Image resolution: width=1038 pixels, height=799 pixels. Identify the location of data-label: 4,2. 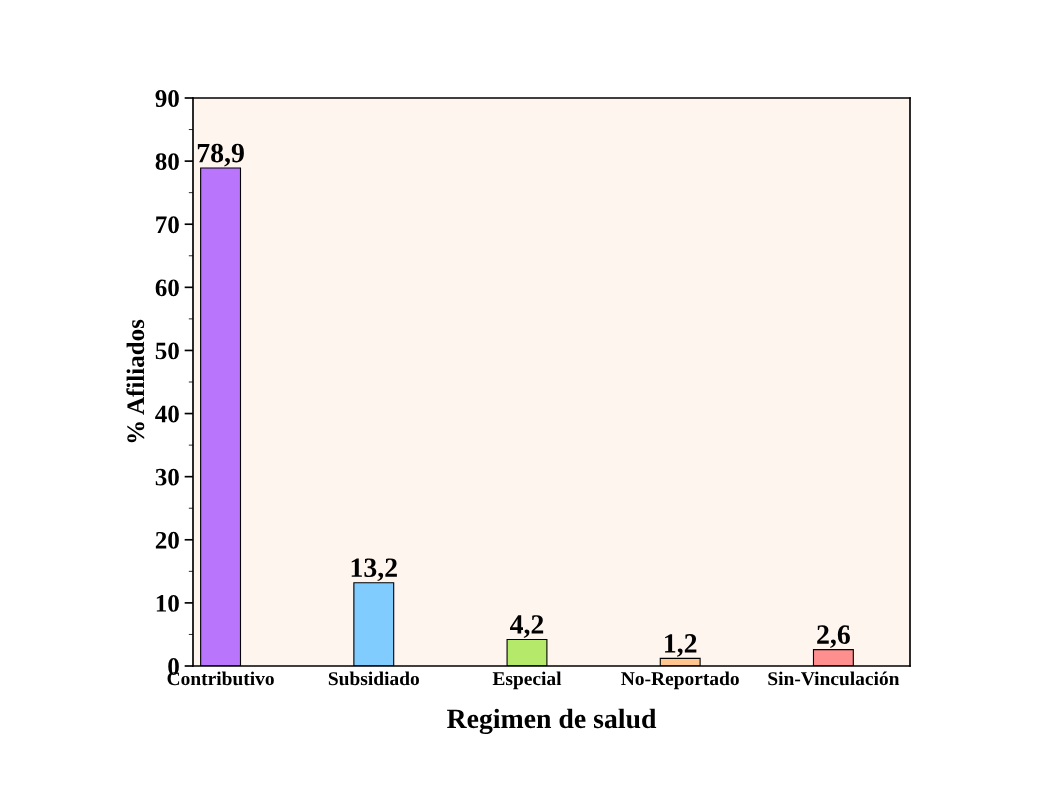
(527, 626).